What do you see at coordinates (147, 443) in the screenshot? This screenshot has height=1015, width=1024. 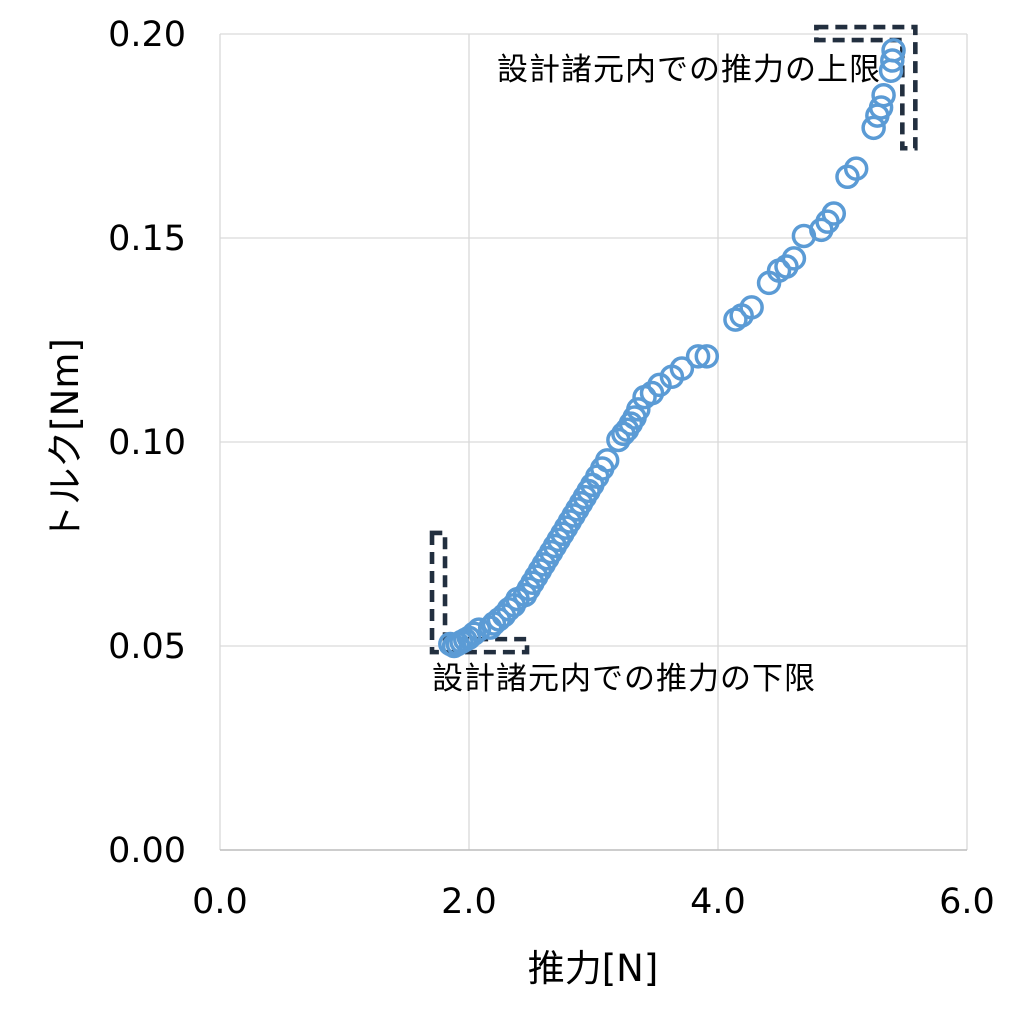 I see `y-tick-label: 0.10` at bounding box center [147, 443].